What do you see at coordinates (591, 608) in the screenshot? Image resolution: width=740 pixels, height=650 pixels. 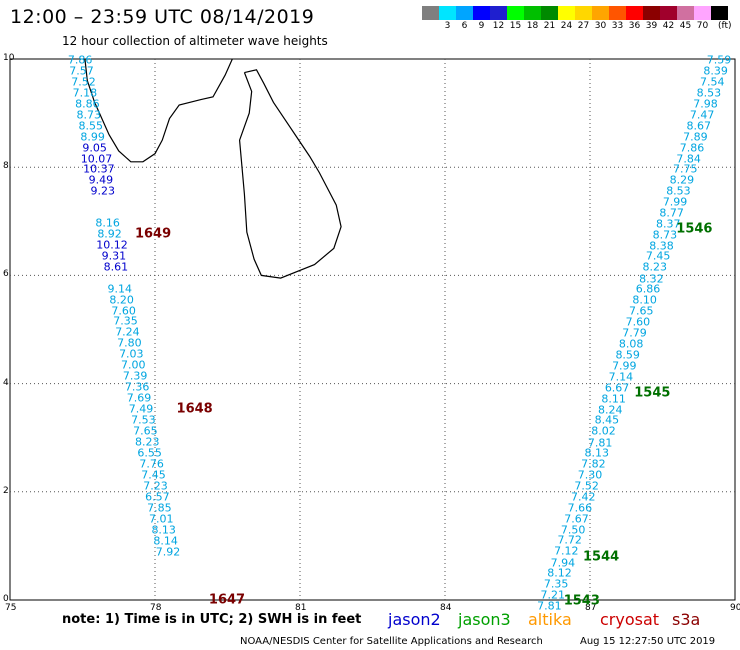 I see `x-tick-label: 87` at bounding box center [591, 608].